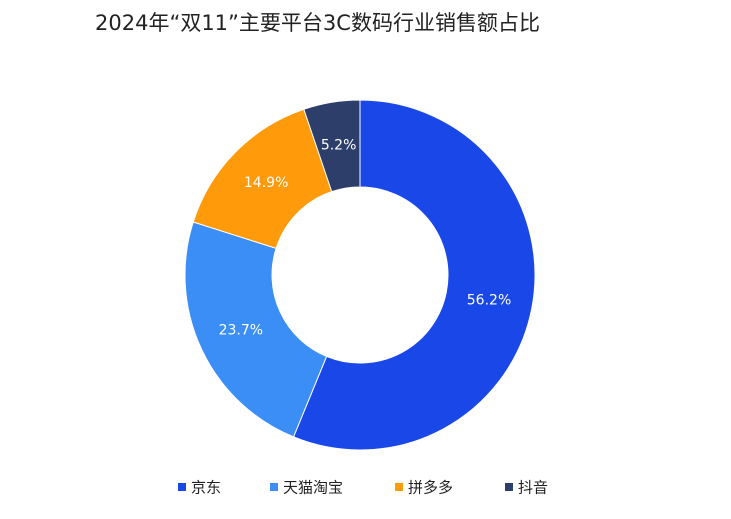 This screenshot has width=731, height=519. Describe the element at coordinates (339, 145) in the screenshot. I see `data-label: 5.2%` at that location.